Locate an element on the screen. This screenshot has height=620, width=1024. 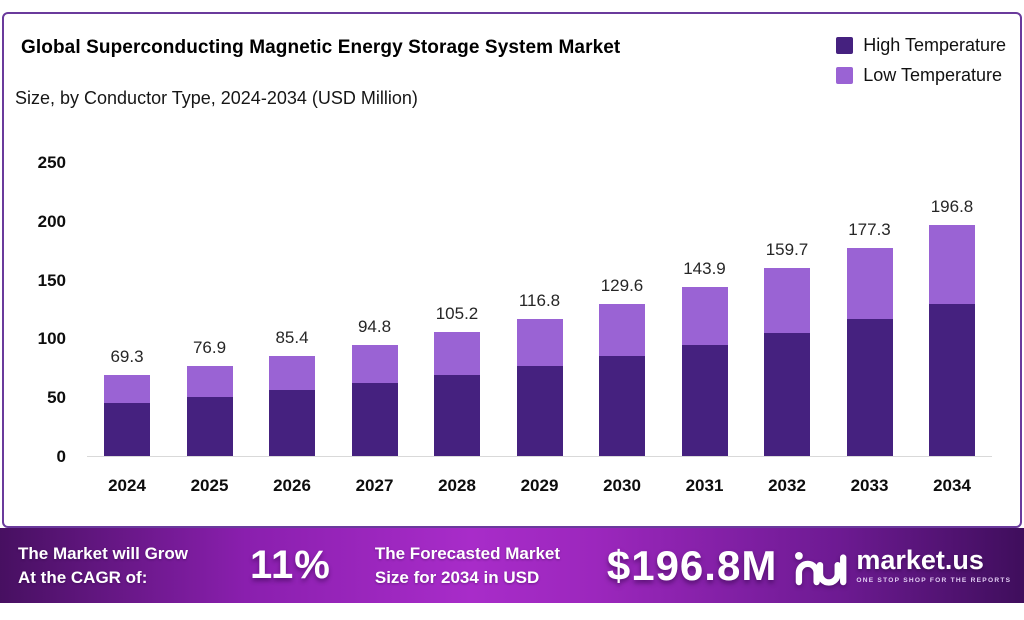
bar-group: 76.9 2025 is located at coordinates (209, 416).